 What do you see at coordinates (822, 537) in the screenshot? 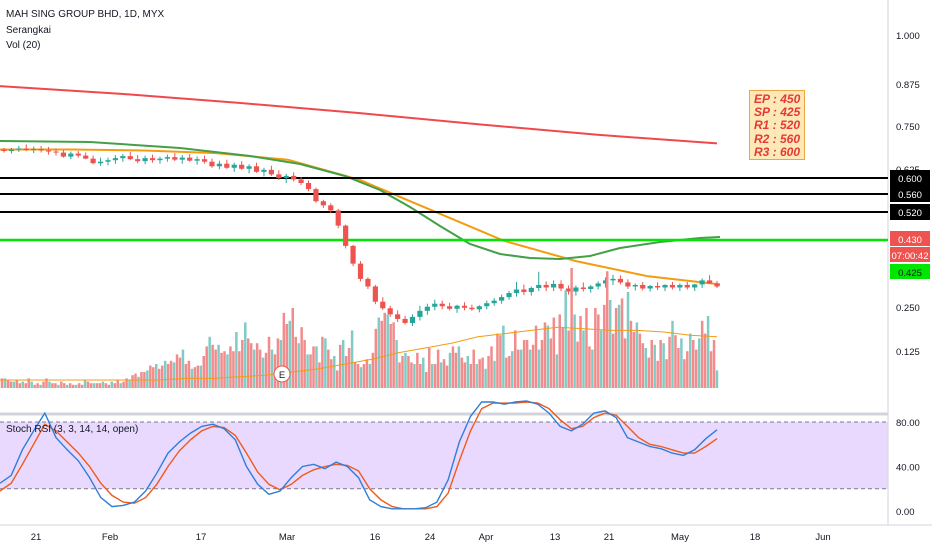
I see `time-tick-label: Jun` at bounding box center [822, 537].